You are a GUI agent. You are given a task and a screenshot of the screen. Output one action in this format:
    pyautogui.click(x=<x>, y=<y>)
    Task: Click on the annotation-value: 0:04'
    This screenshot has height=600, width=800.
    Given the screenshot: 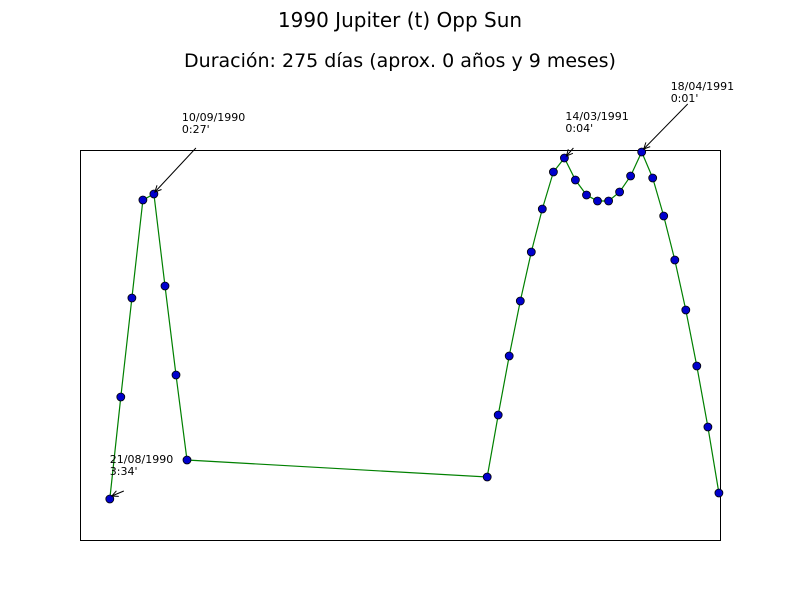 What is the action you would take?
    pyautogui.click(x=579, y=128)
    